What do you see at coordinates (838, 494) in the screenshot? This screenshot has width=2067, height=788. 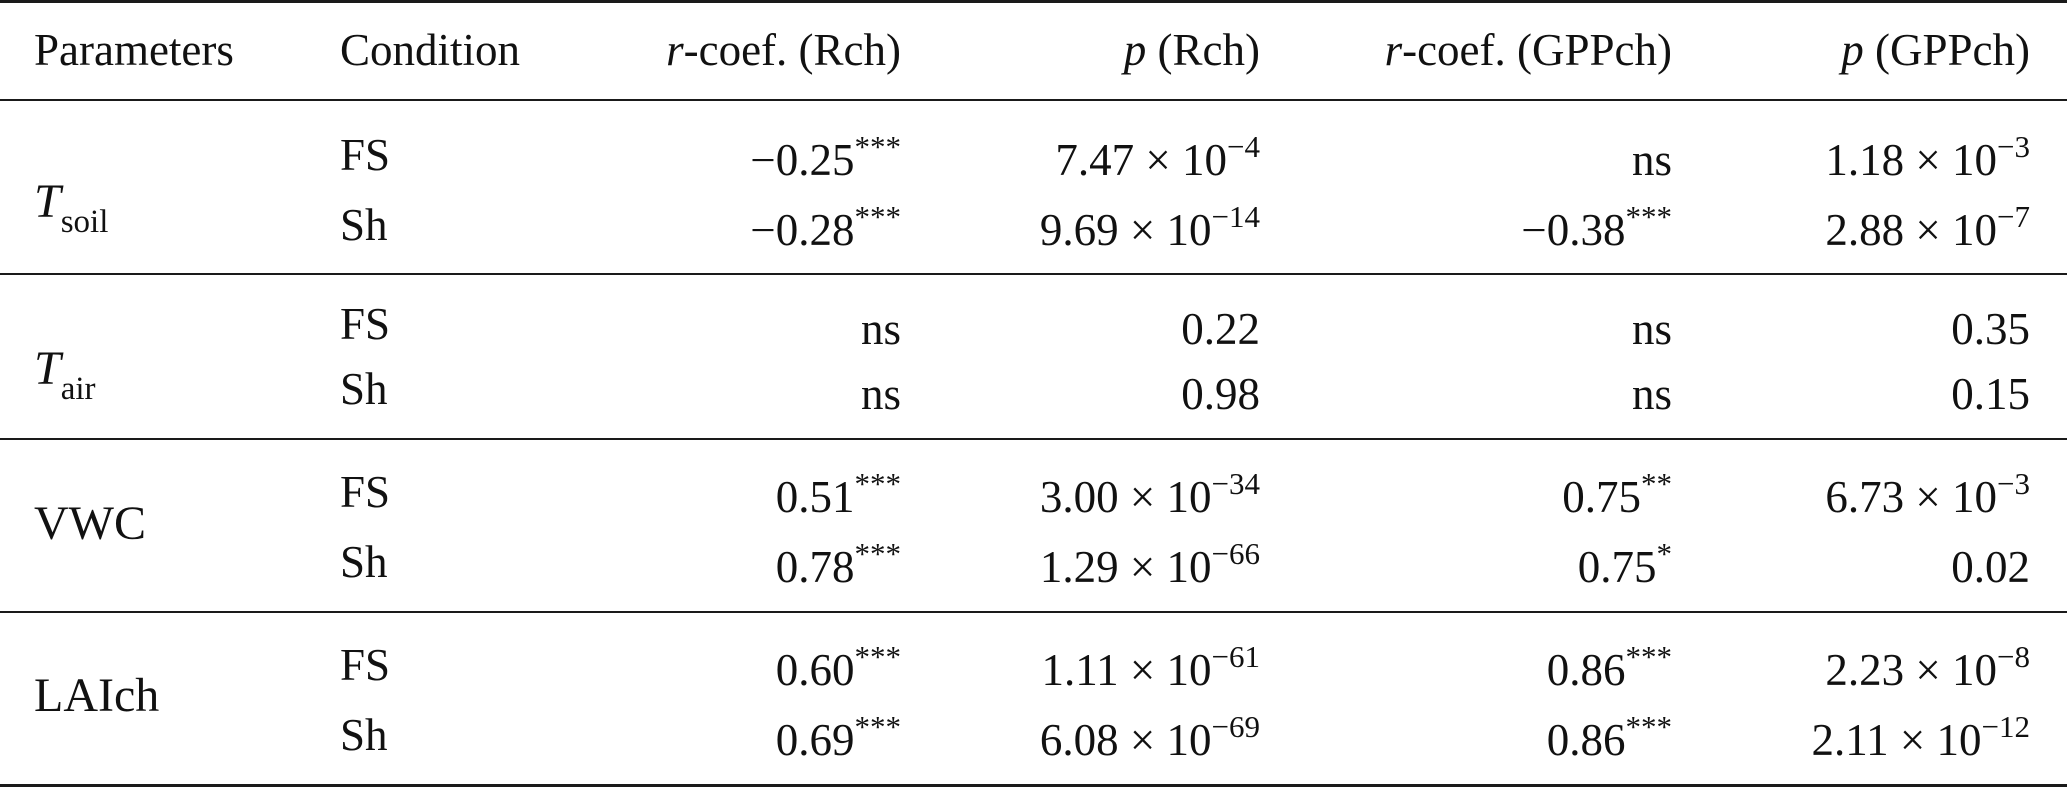 I see `r-rch-cell: 0.51***` at bounding box center [838, 494].